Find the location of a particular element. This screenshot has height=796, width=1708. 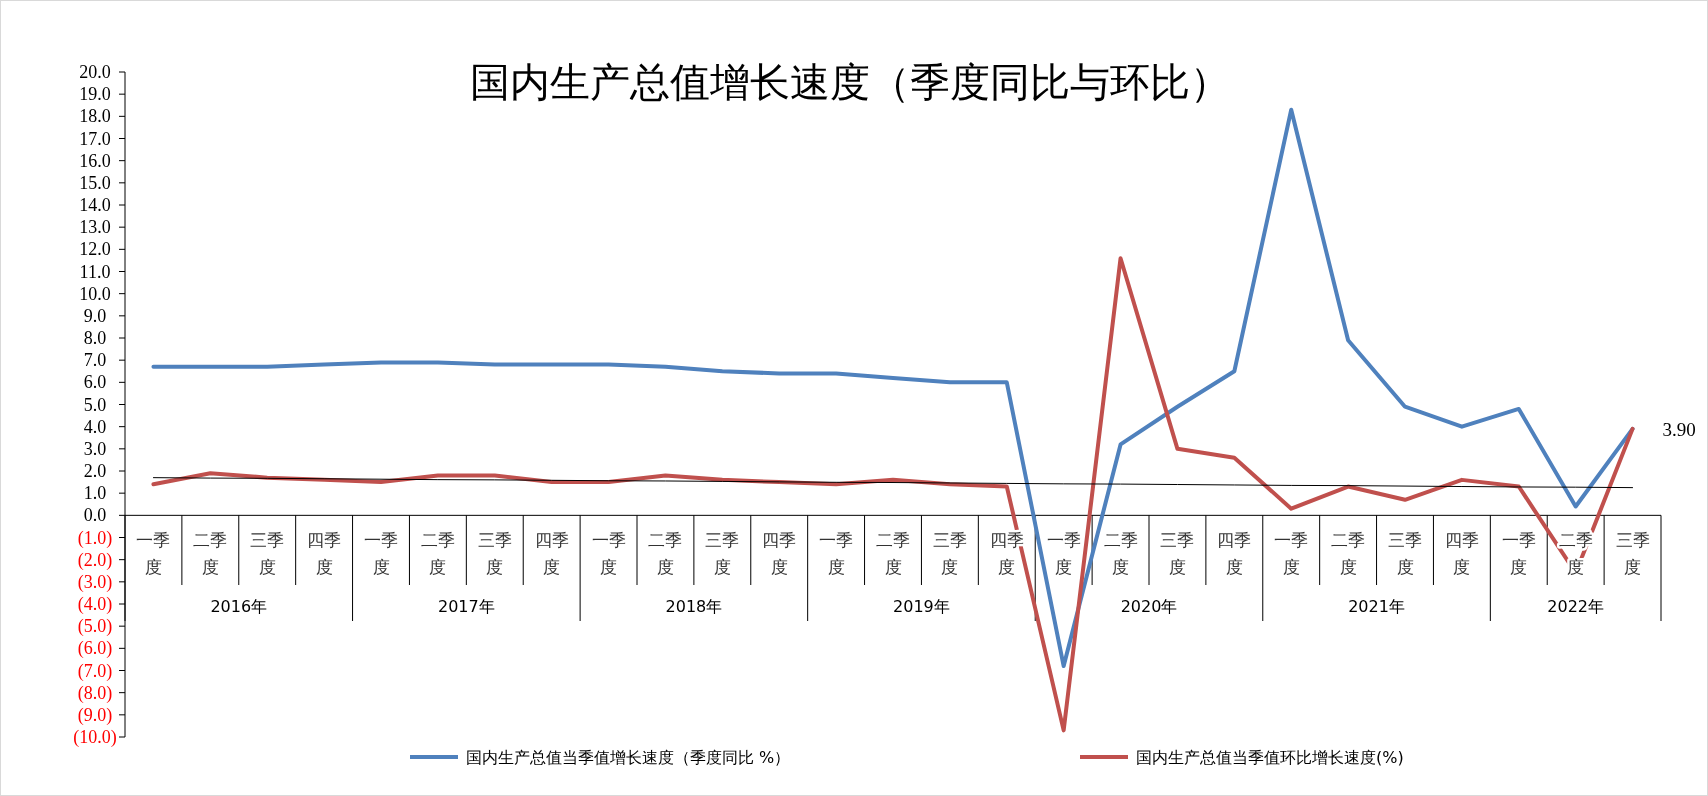

data-label: 3.90 is located at coordinates (1679, 429).